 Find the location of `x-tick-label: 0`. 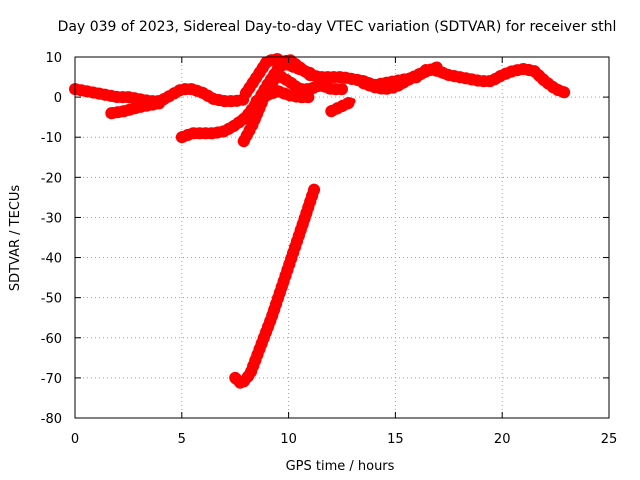

x-tick-label: 0 is located at coordinates (75, 439).